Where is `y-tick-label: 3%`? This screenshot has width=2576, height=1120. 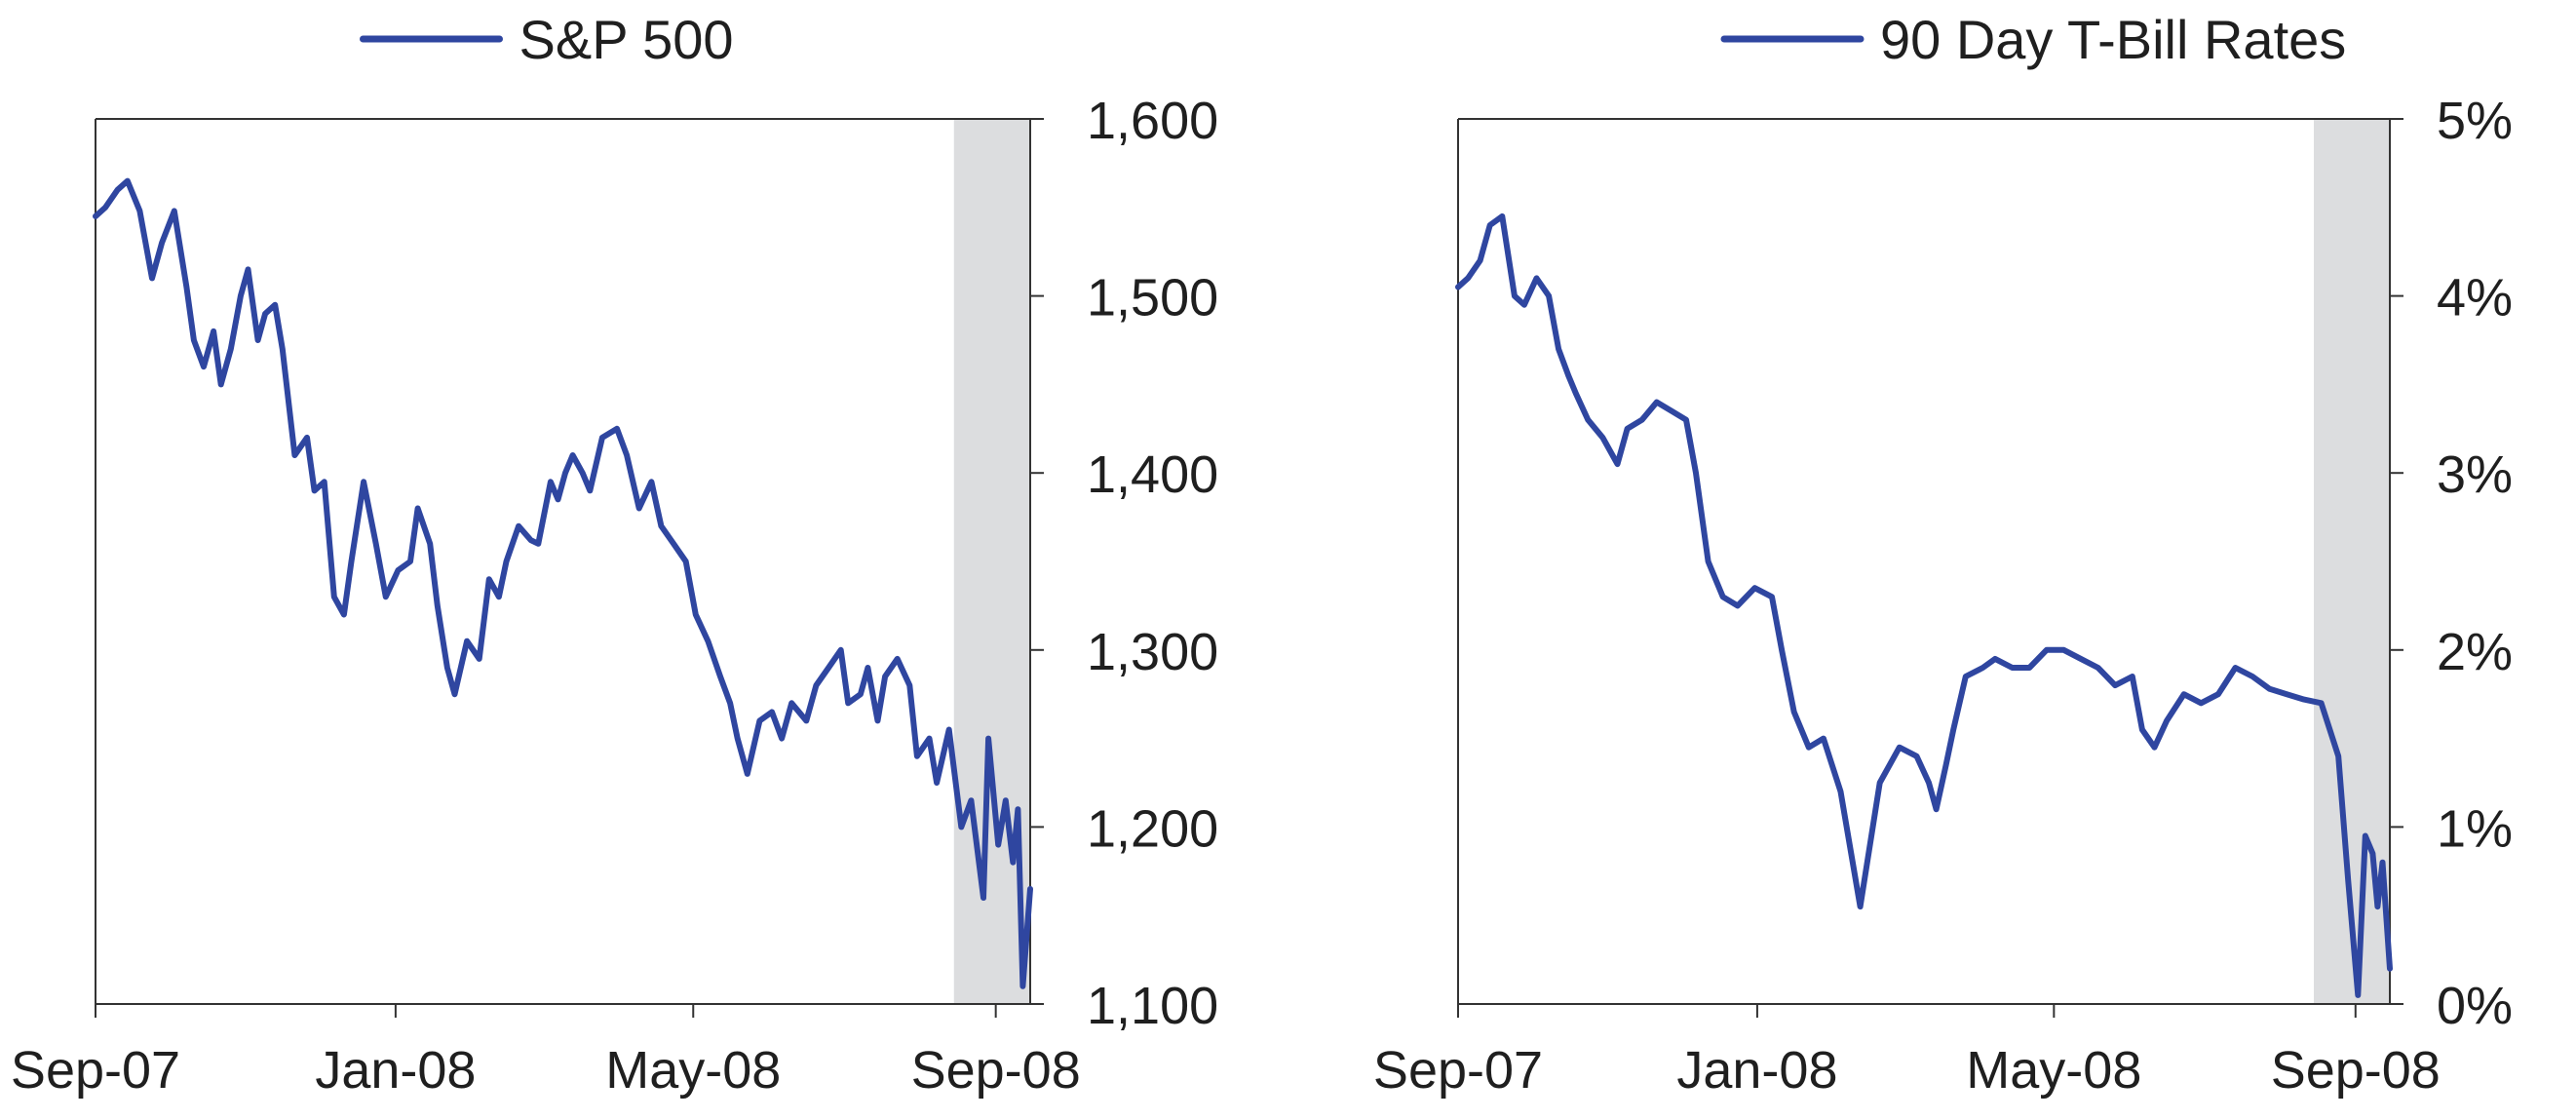
y-tick-label: 3% is located at coordinates (2475, 474).